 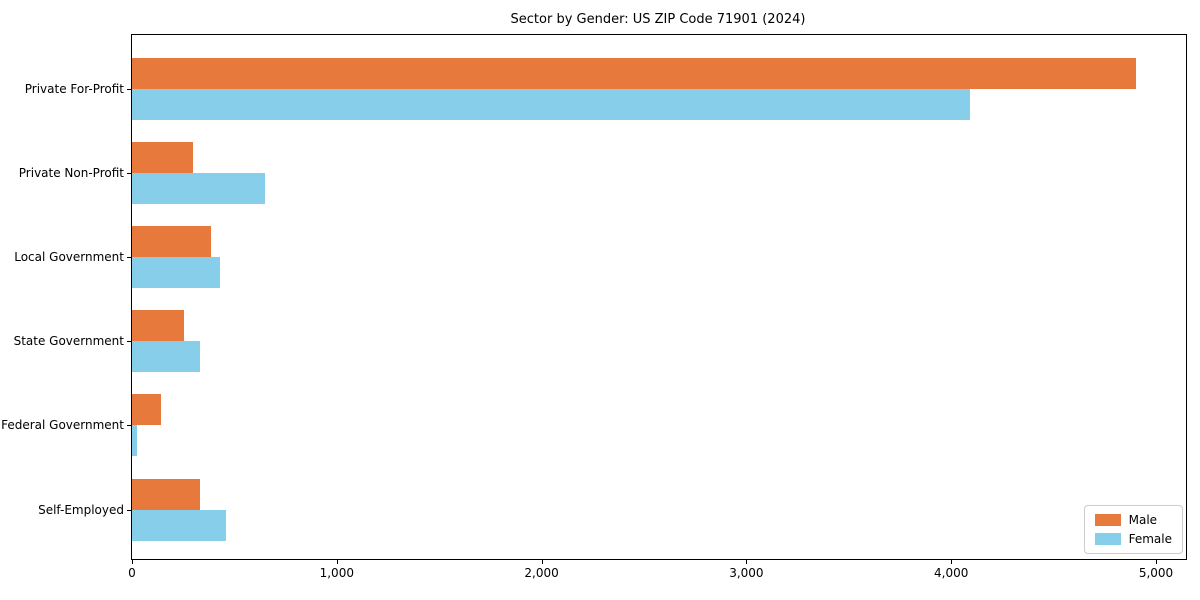 What do you see at coordinates (146, 410) in the screenshot?
I see `bar-male-federal-government` at bounding box center [146, 410].